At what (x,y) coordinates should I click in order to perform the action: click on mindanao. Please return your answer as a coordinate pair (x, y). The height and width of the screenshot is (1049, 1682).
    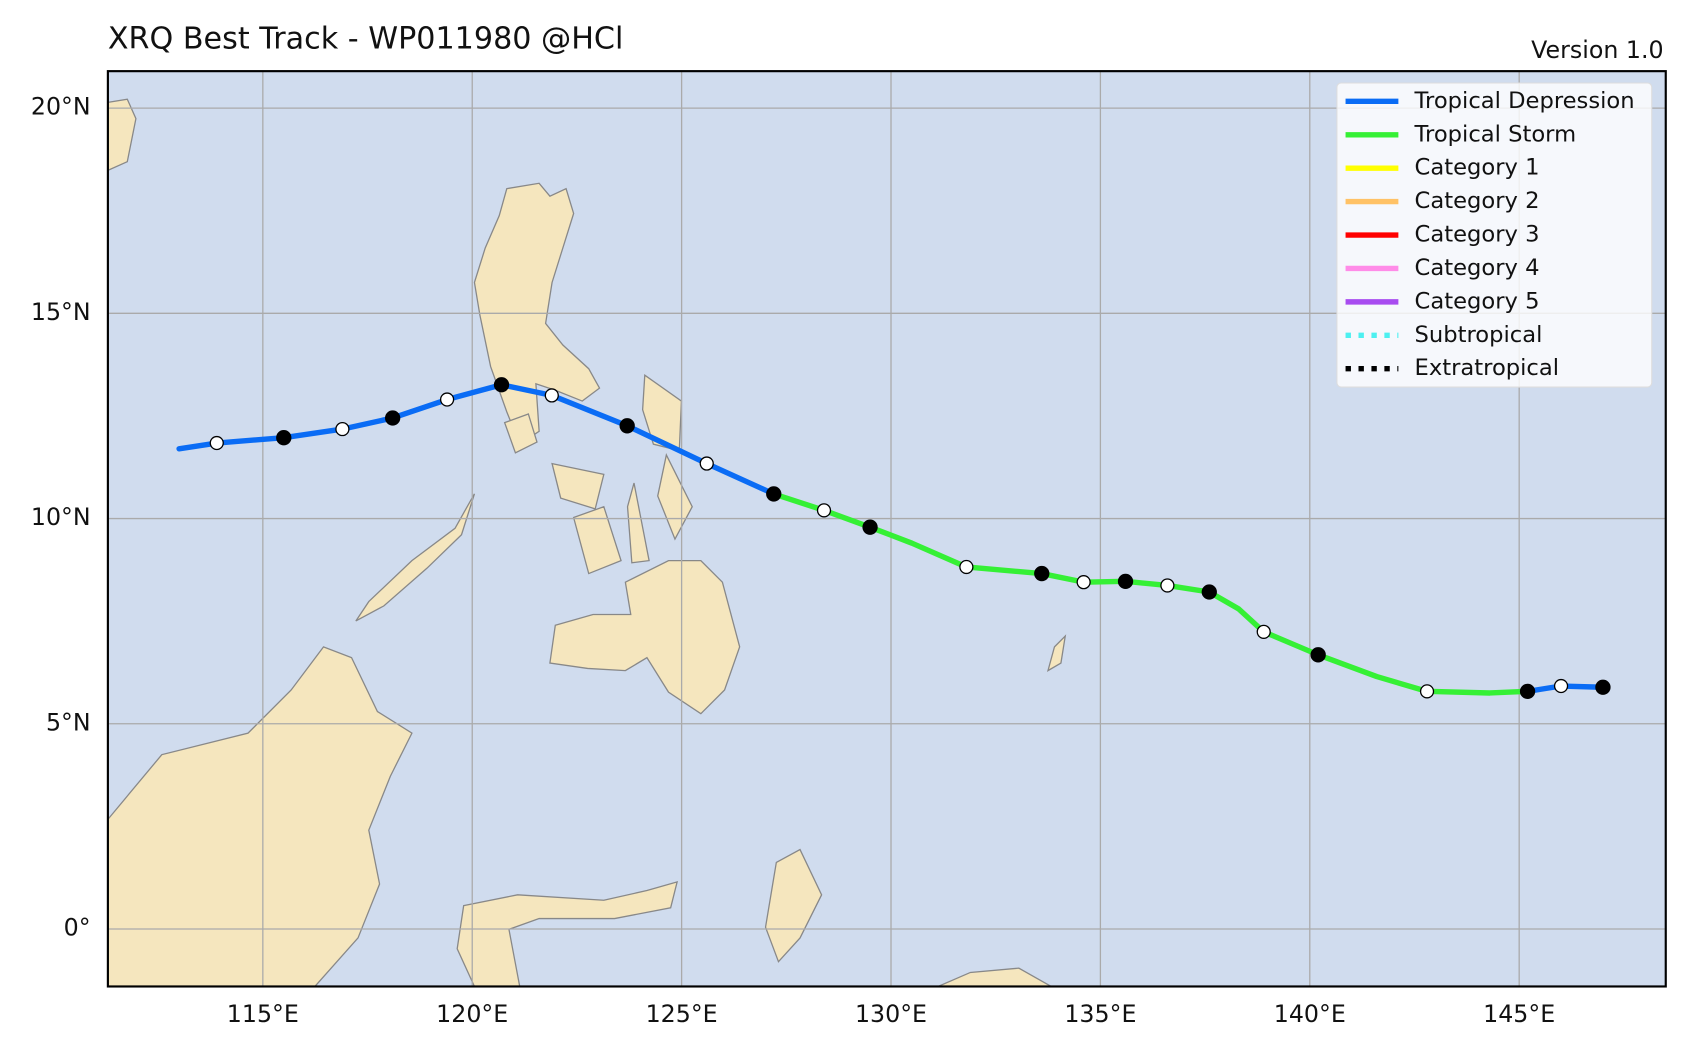
    Looking at the image, I should click on (645, 637).